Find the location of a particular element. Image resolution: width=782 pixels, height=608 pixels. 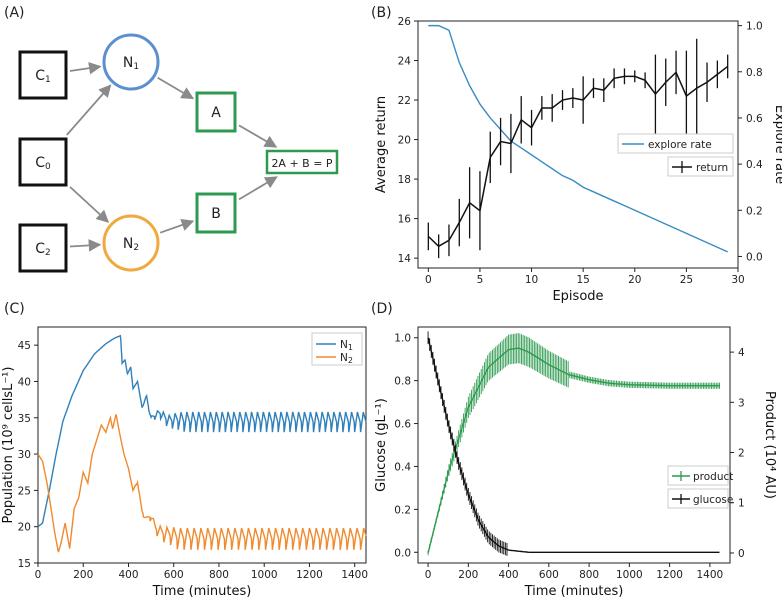

node-shape-n2 is located at coordinates (131, 243).